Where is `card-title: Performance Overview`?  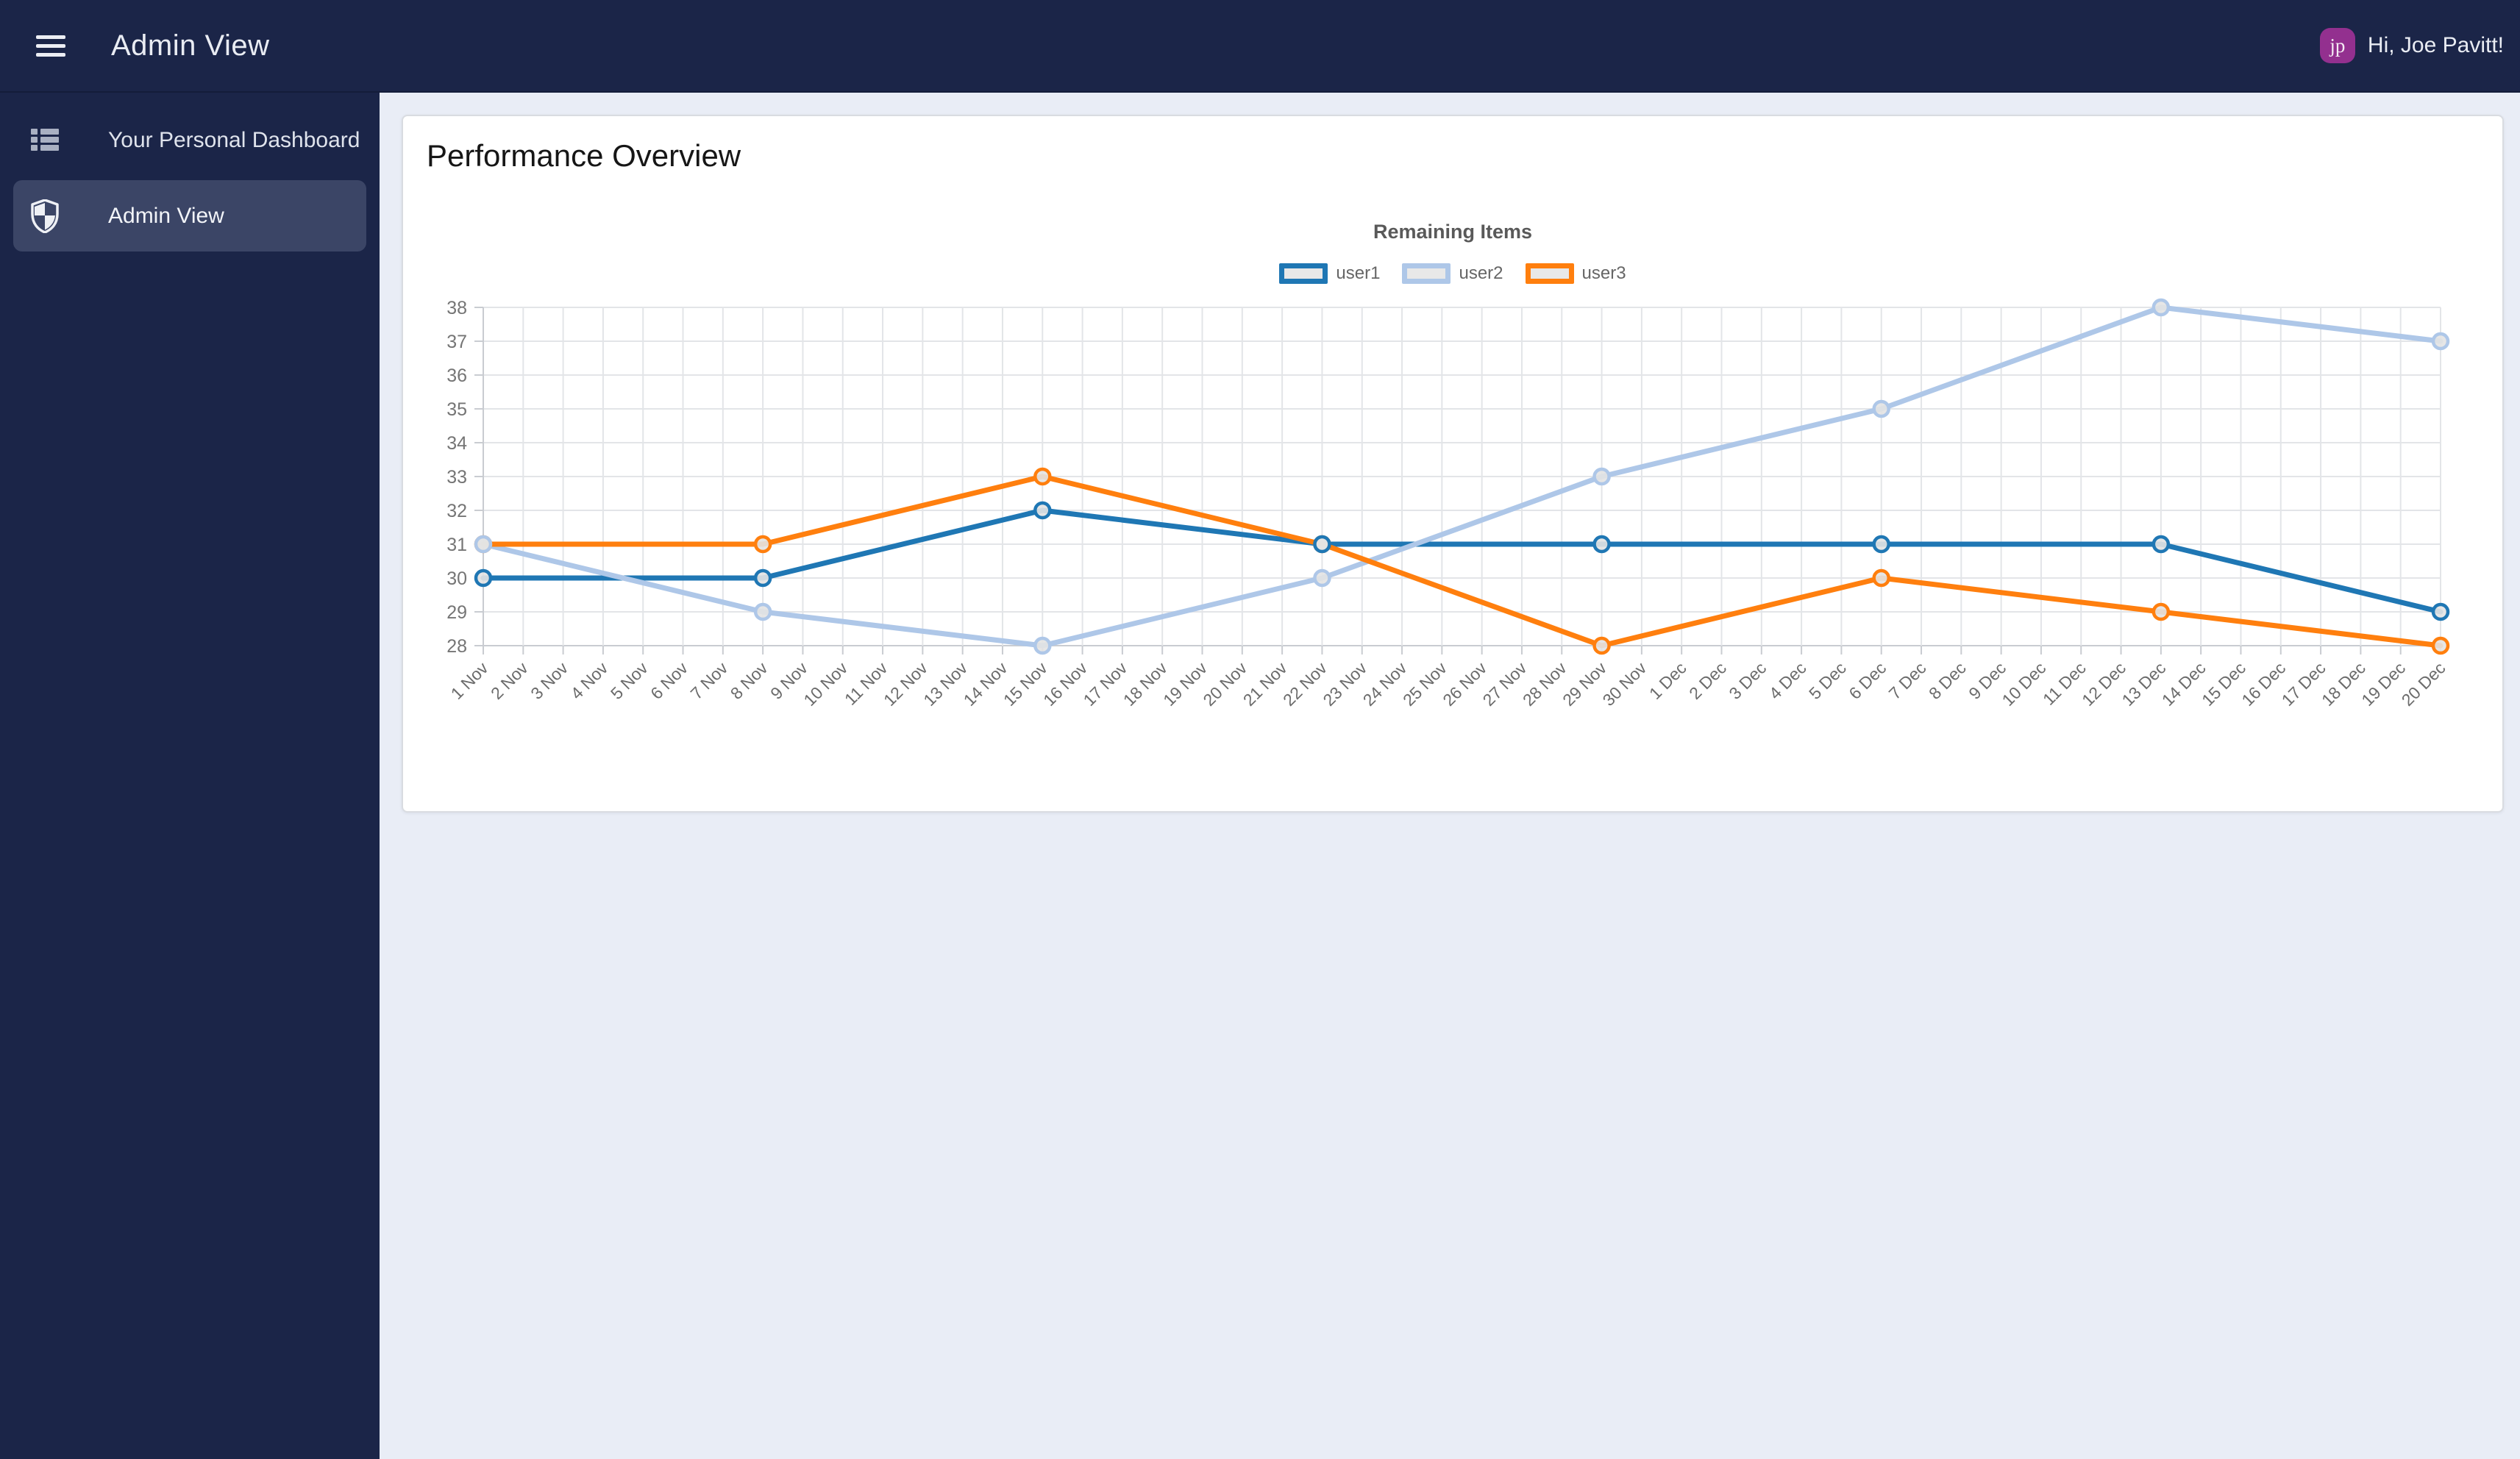
card-title: Performance Overview is located at coordinates (584, 155).